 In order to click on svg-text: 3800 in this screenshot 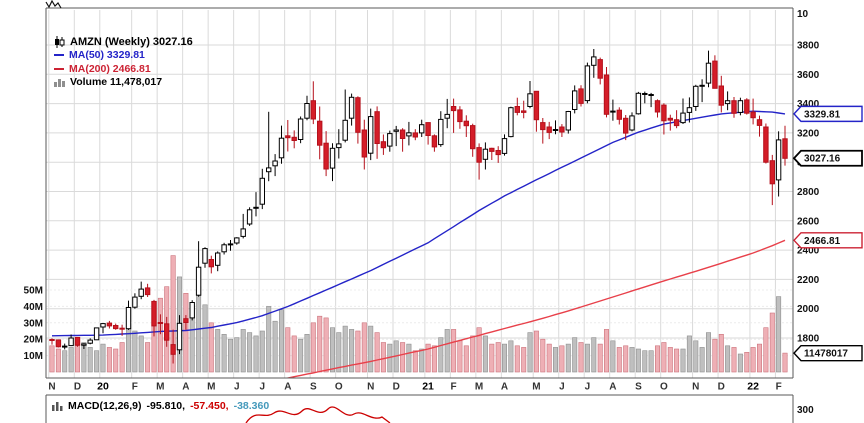, I will do `click(808, 46)`.